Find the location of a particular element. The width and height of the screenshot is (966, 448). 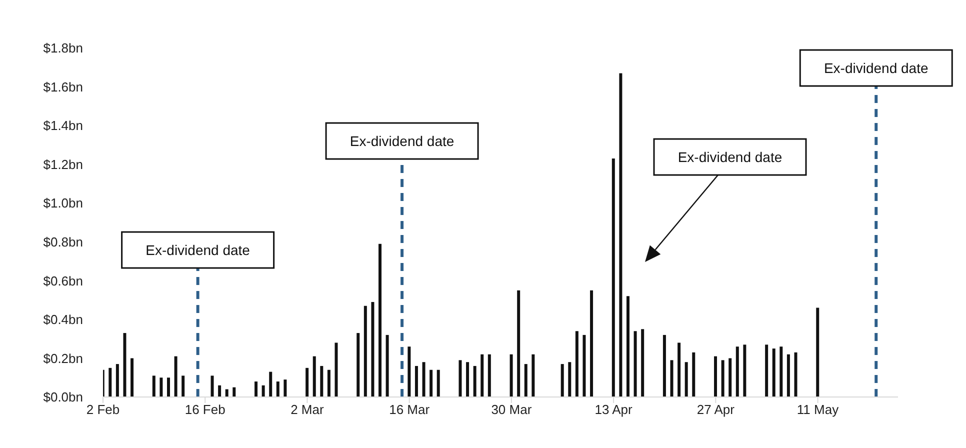

x-tick-label: 2 Feb is located at coordinates (103, 410).